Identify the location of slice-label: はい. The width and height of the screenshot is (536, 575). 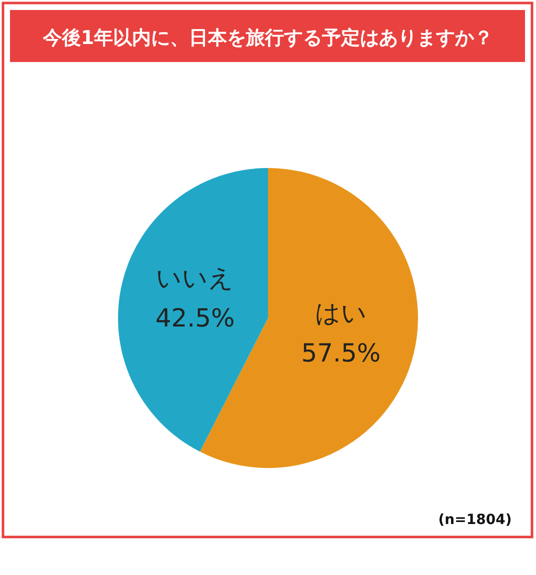
(340, 313).